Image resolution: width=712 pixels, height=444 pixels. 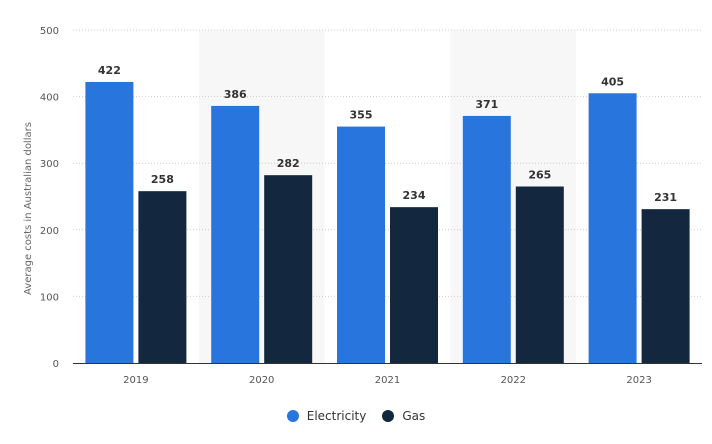 What do you see at coordinates (361, 244) in the screenshot?
I see `bar-electricity-2021` at bounding box center [361, 244].